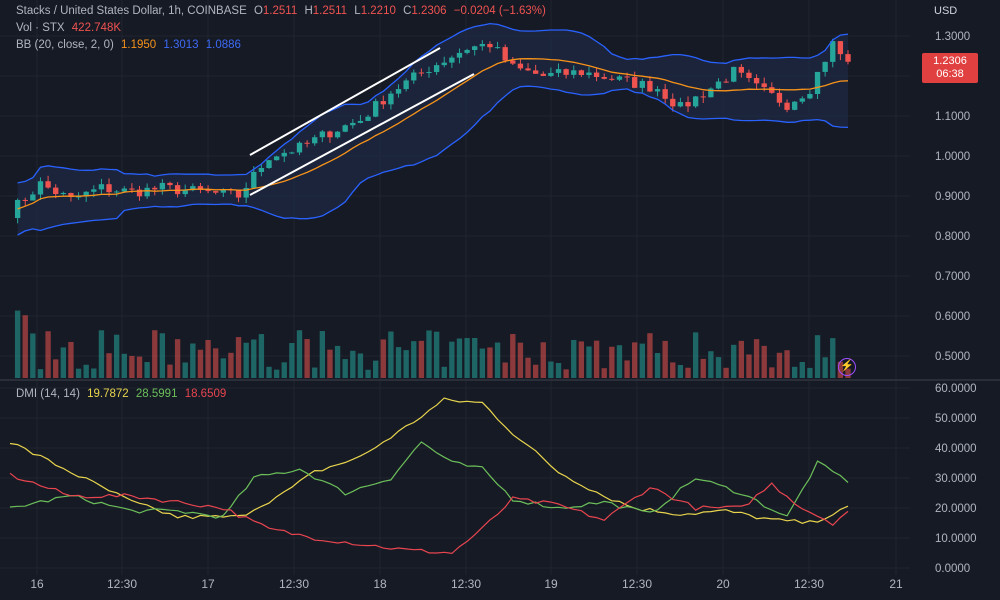 The height and width of the screenshot is (600, 1000). What do you see at coordinates (429, 513) in the screenshot?
I see `minus-di-line` at bounding box center [429, 513].